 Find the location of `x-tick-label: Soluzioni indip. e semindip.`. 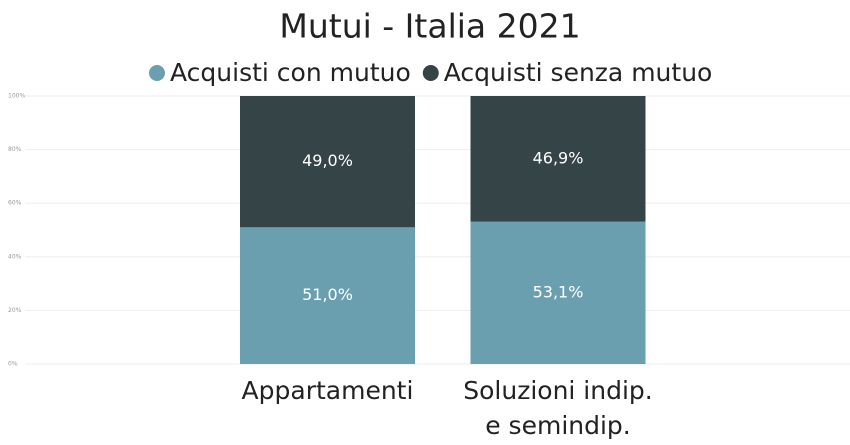

x-tick-label: Soluzioni indip. e semindip. is located at coordinates (558, 408).